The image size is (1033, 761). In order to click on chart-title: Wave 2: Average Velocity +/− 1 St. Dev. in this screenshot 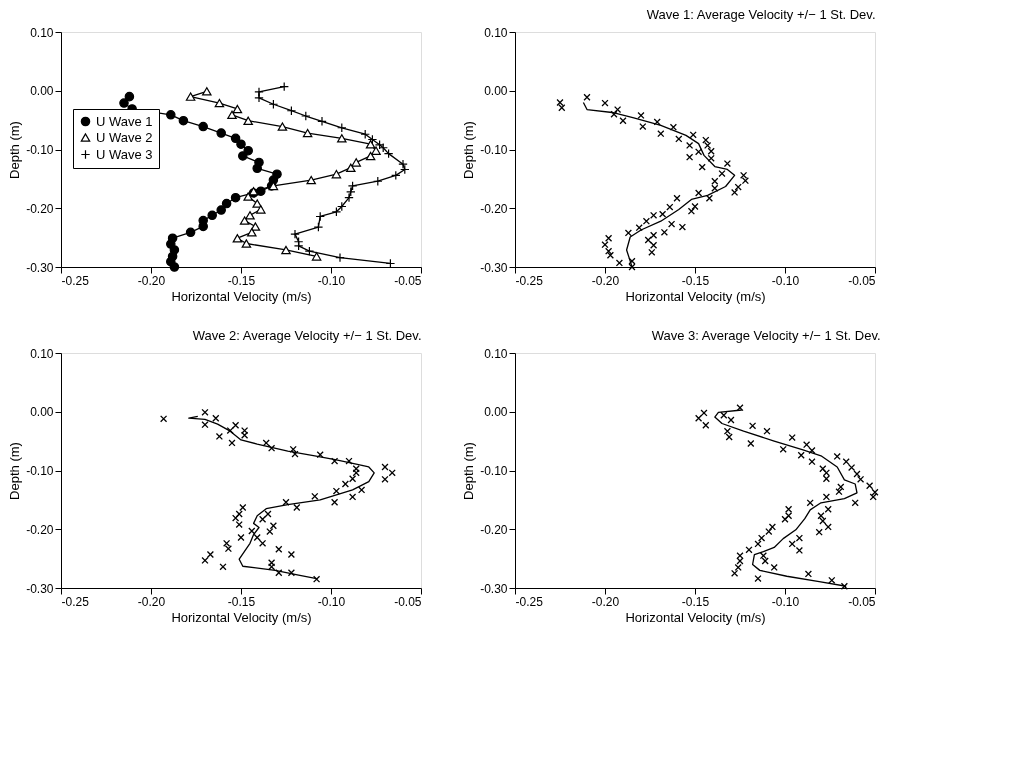, I will do `click(307, 335)`.